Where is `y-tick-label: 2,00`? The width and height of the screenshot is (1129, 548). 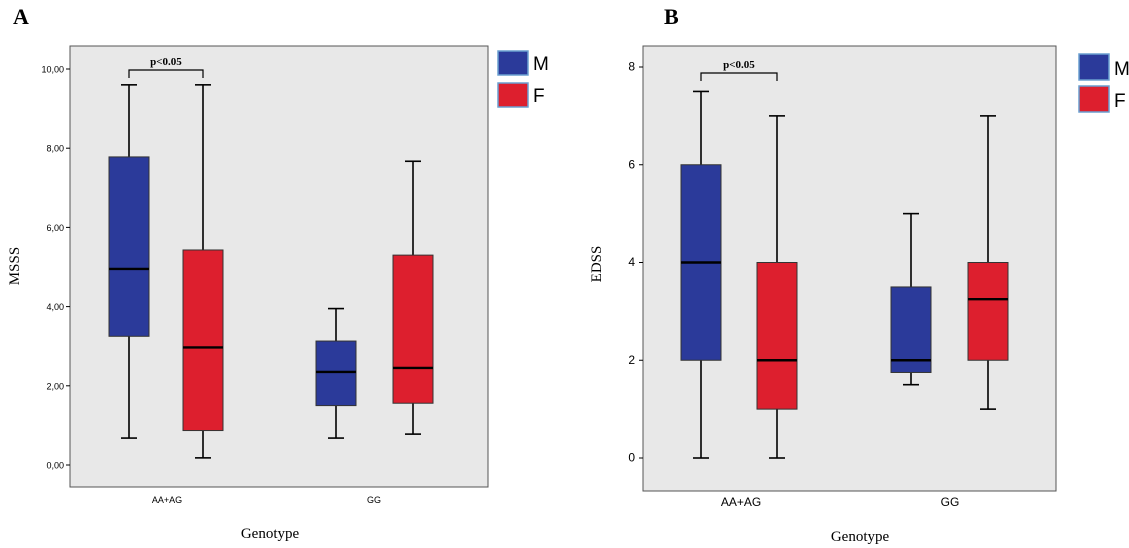 y-tick-label: 2,00 is located at coordinates (55, 386).